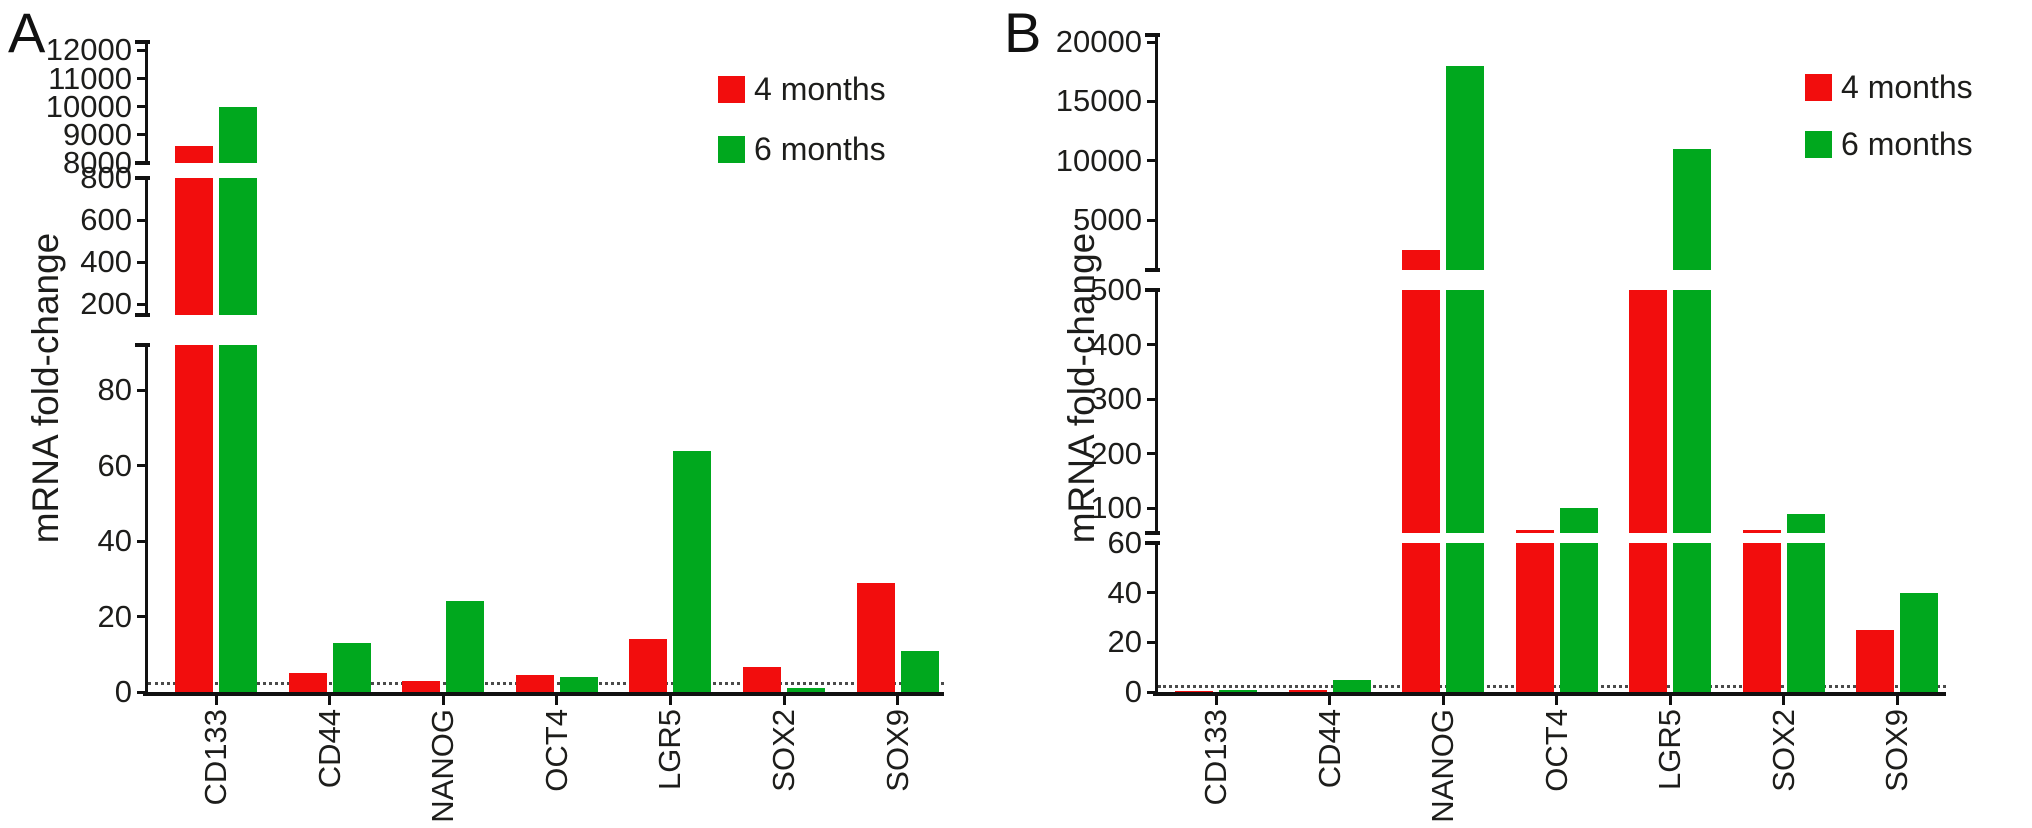 The height and width of the screenshot is (828, 2032). Describe the element at coordinates (27, 32) in the screenshot. I see `panel-letter-A: A` at that location.